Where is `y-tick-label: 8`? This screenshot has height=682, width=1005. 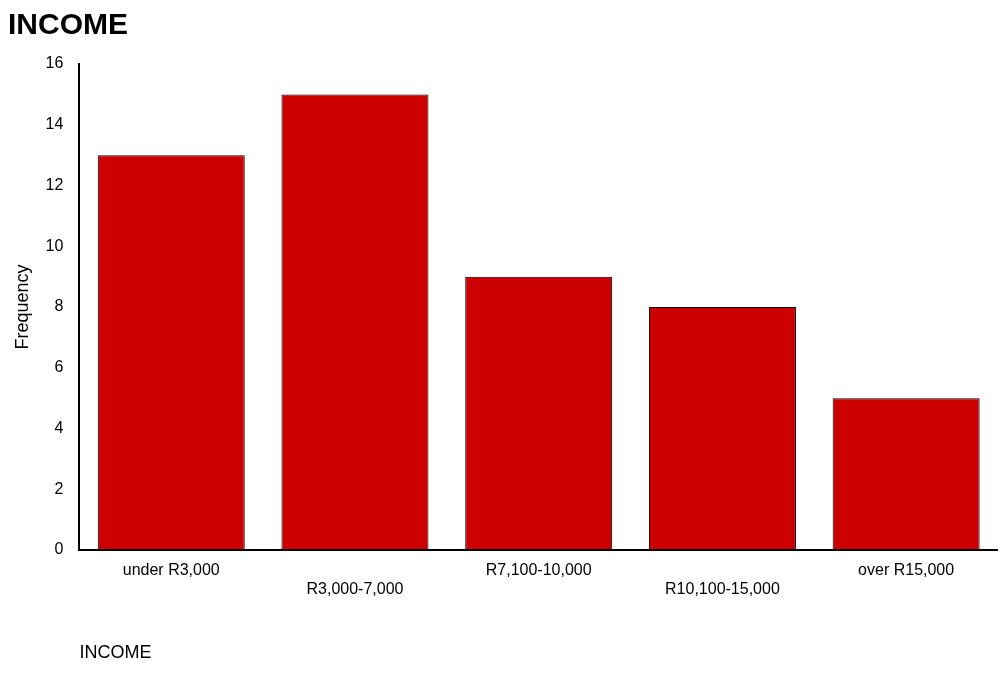 y-tick-label: 8 is located at coordinates (59, 306).